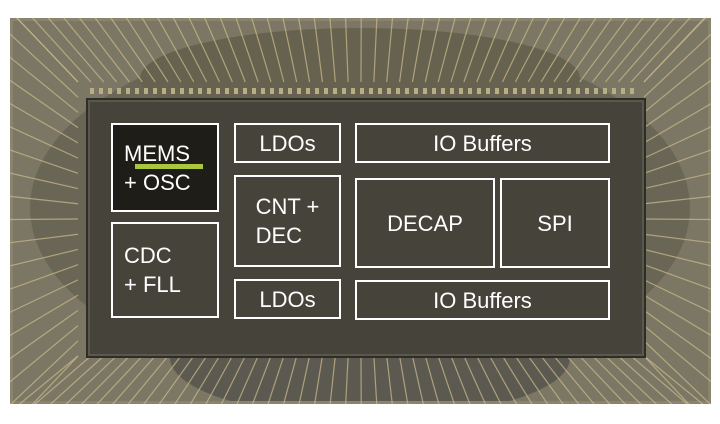 The width and height of the screenshot is (720, 424). Describe the element at coordinates (287, 221) in the screenshot. I see `cnt-dec-label: CNT + DEC` at that location.